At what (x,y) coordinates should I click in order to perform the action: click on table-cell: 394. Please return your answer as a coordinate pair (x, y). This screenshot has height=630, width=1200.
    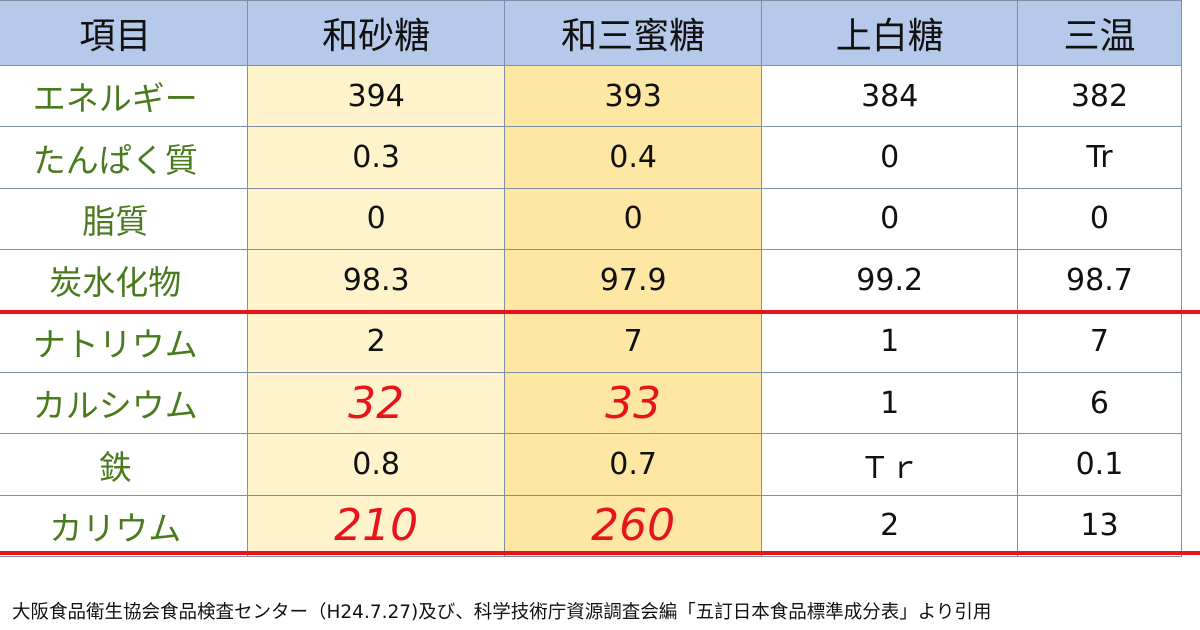
    Looking at the image, I should click on (376, 96).